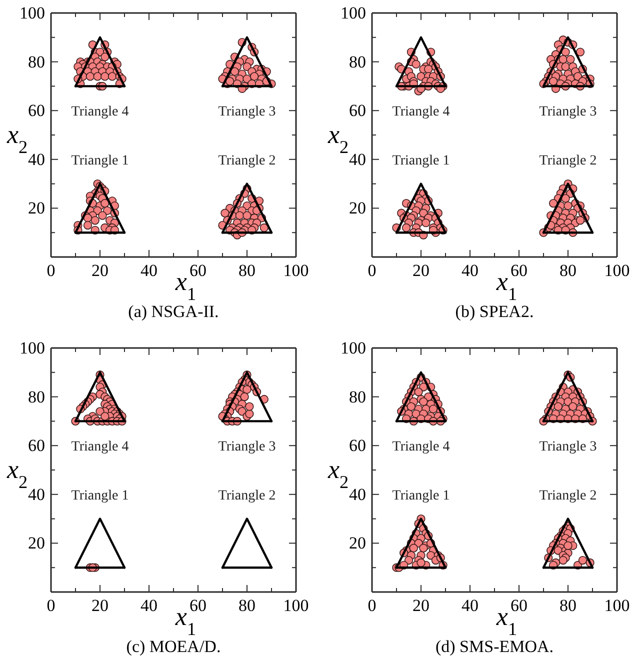  Describe the element at coordinates (173, 311) in the screenshot. I see `text: (a) NSGA-II.` at that location.